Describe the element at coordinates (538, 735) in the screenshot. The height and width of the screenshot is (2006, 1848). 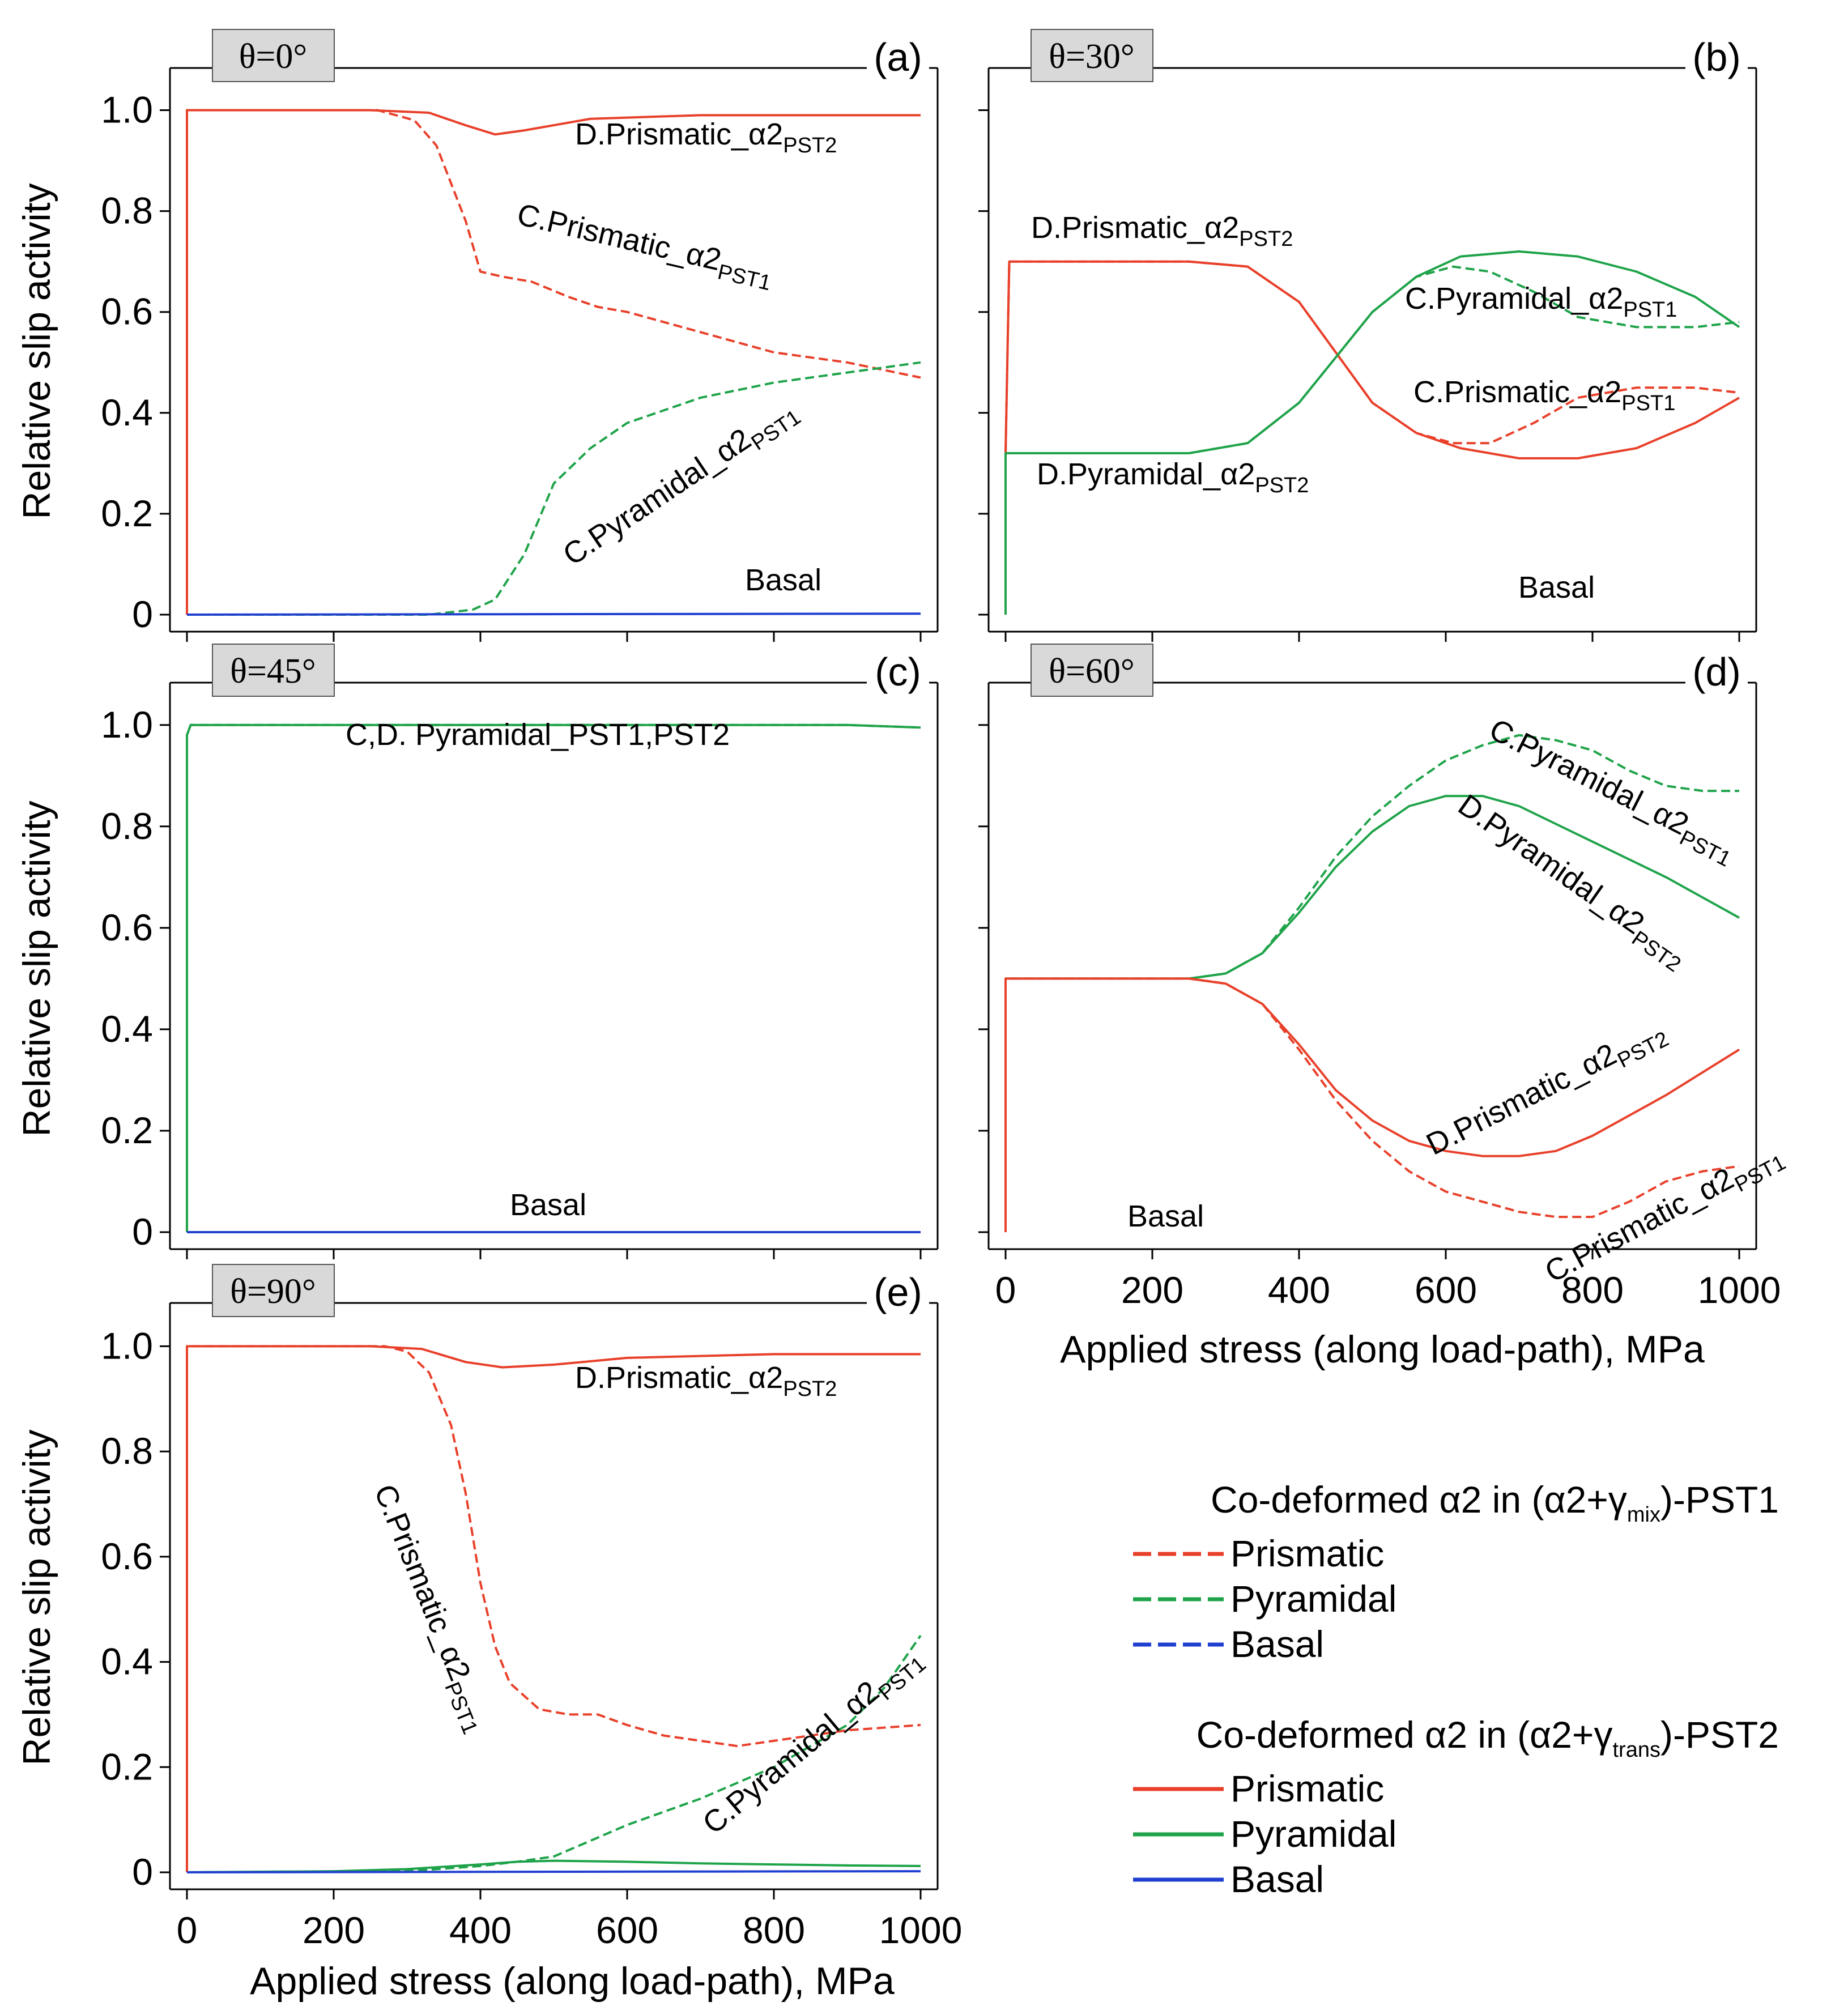
I see `series-annotation: C,D. Pyramidal_PST1,PST2` at that location.